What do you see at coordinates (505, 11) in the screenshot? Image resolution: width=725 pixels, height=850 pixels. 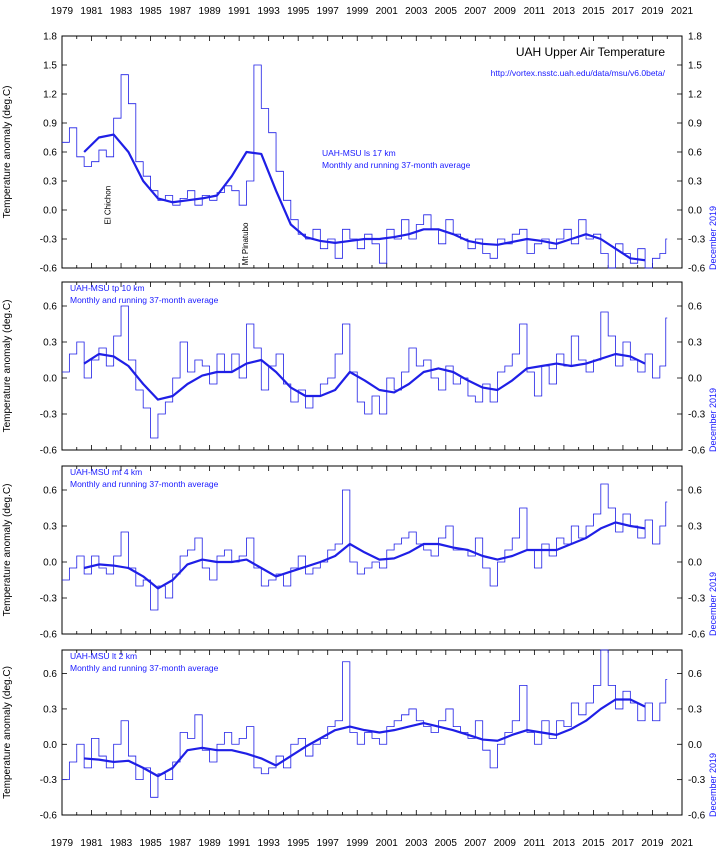 I see `x-tick-label-top: 2009` at bounding box center [505, 11].